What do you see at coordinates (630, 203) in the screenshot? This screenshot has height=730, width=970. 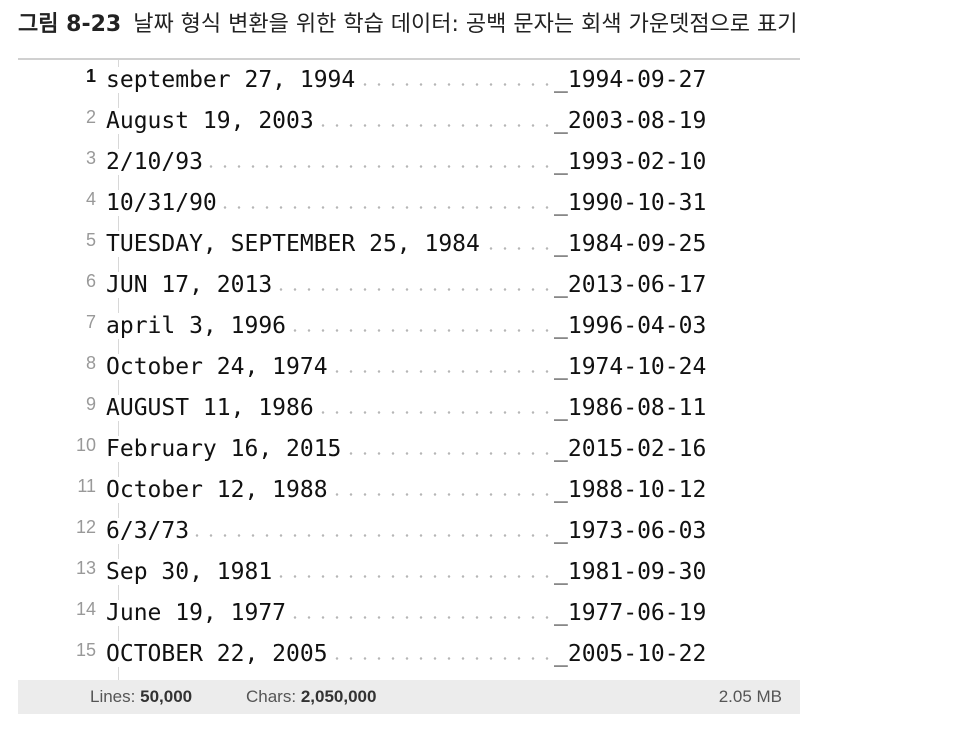 I see `target-date-text: _1990-10-31` at bounding box center [630, 203].